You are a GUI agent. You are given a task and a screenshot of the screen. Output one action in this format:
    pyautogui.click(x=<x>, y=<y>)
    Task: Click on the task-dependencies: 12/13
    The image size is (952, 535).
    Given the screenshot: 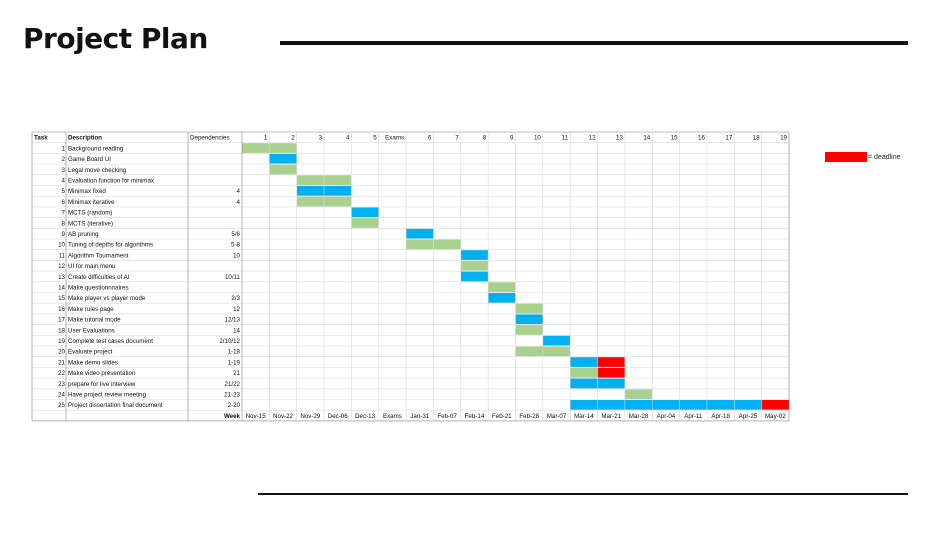 What is the action you would take?
    pyautogui.click(x=233, y=320)
    